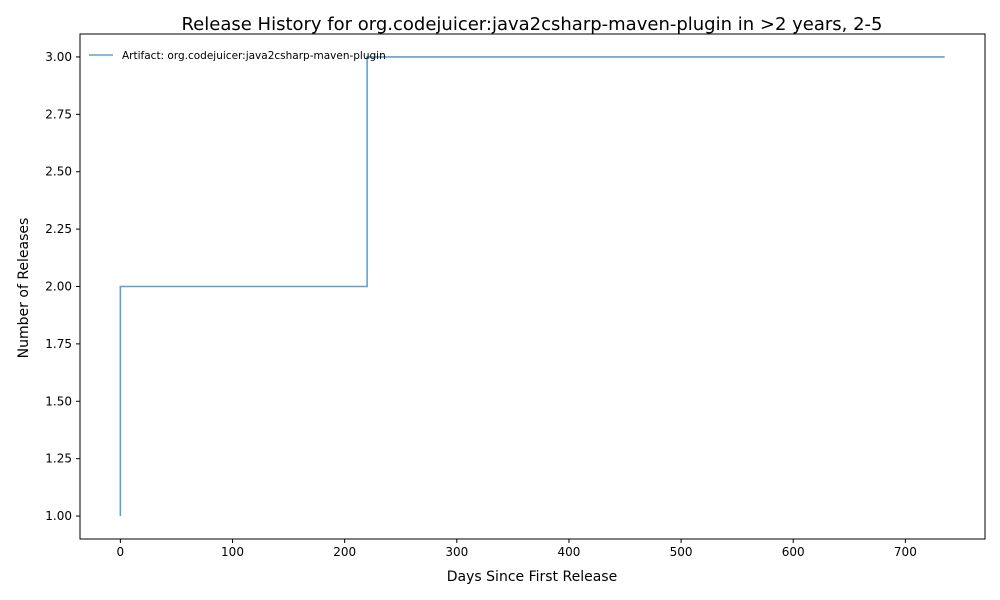  Describe the element at coordinates (121, 552) in the screenshot. I see `x-tick-label: 0` at that location.